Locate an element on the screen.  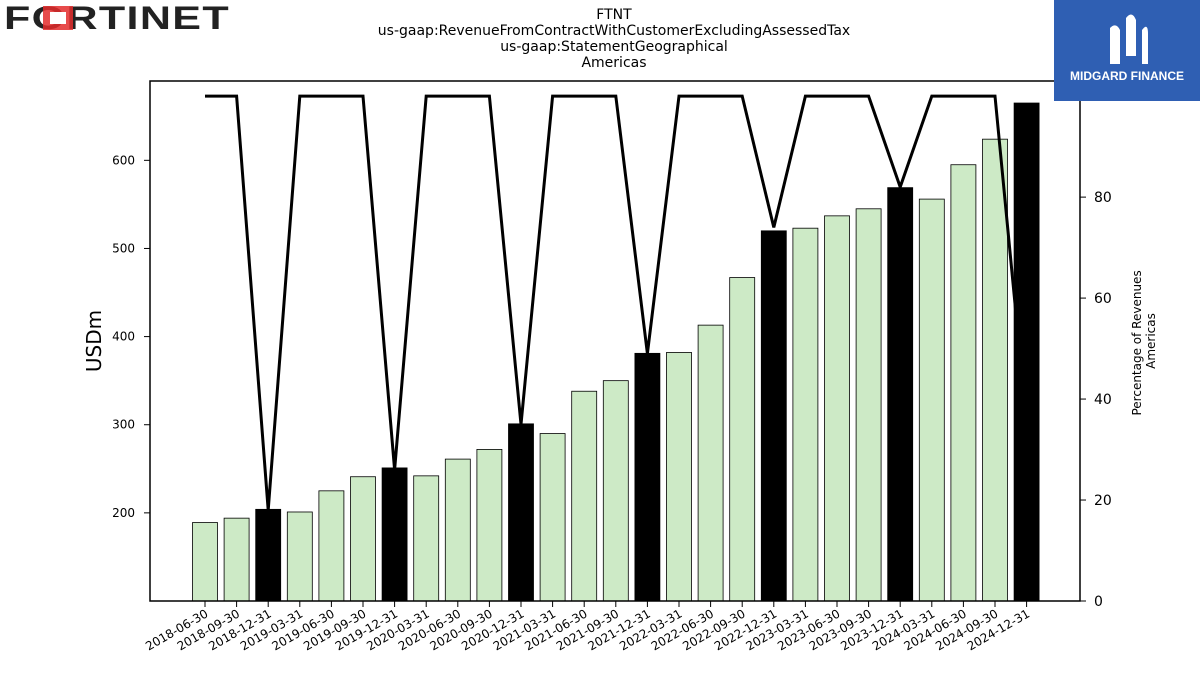
y2-tick-label: 20 is located at coordinates (1103, 501).